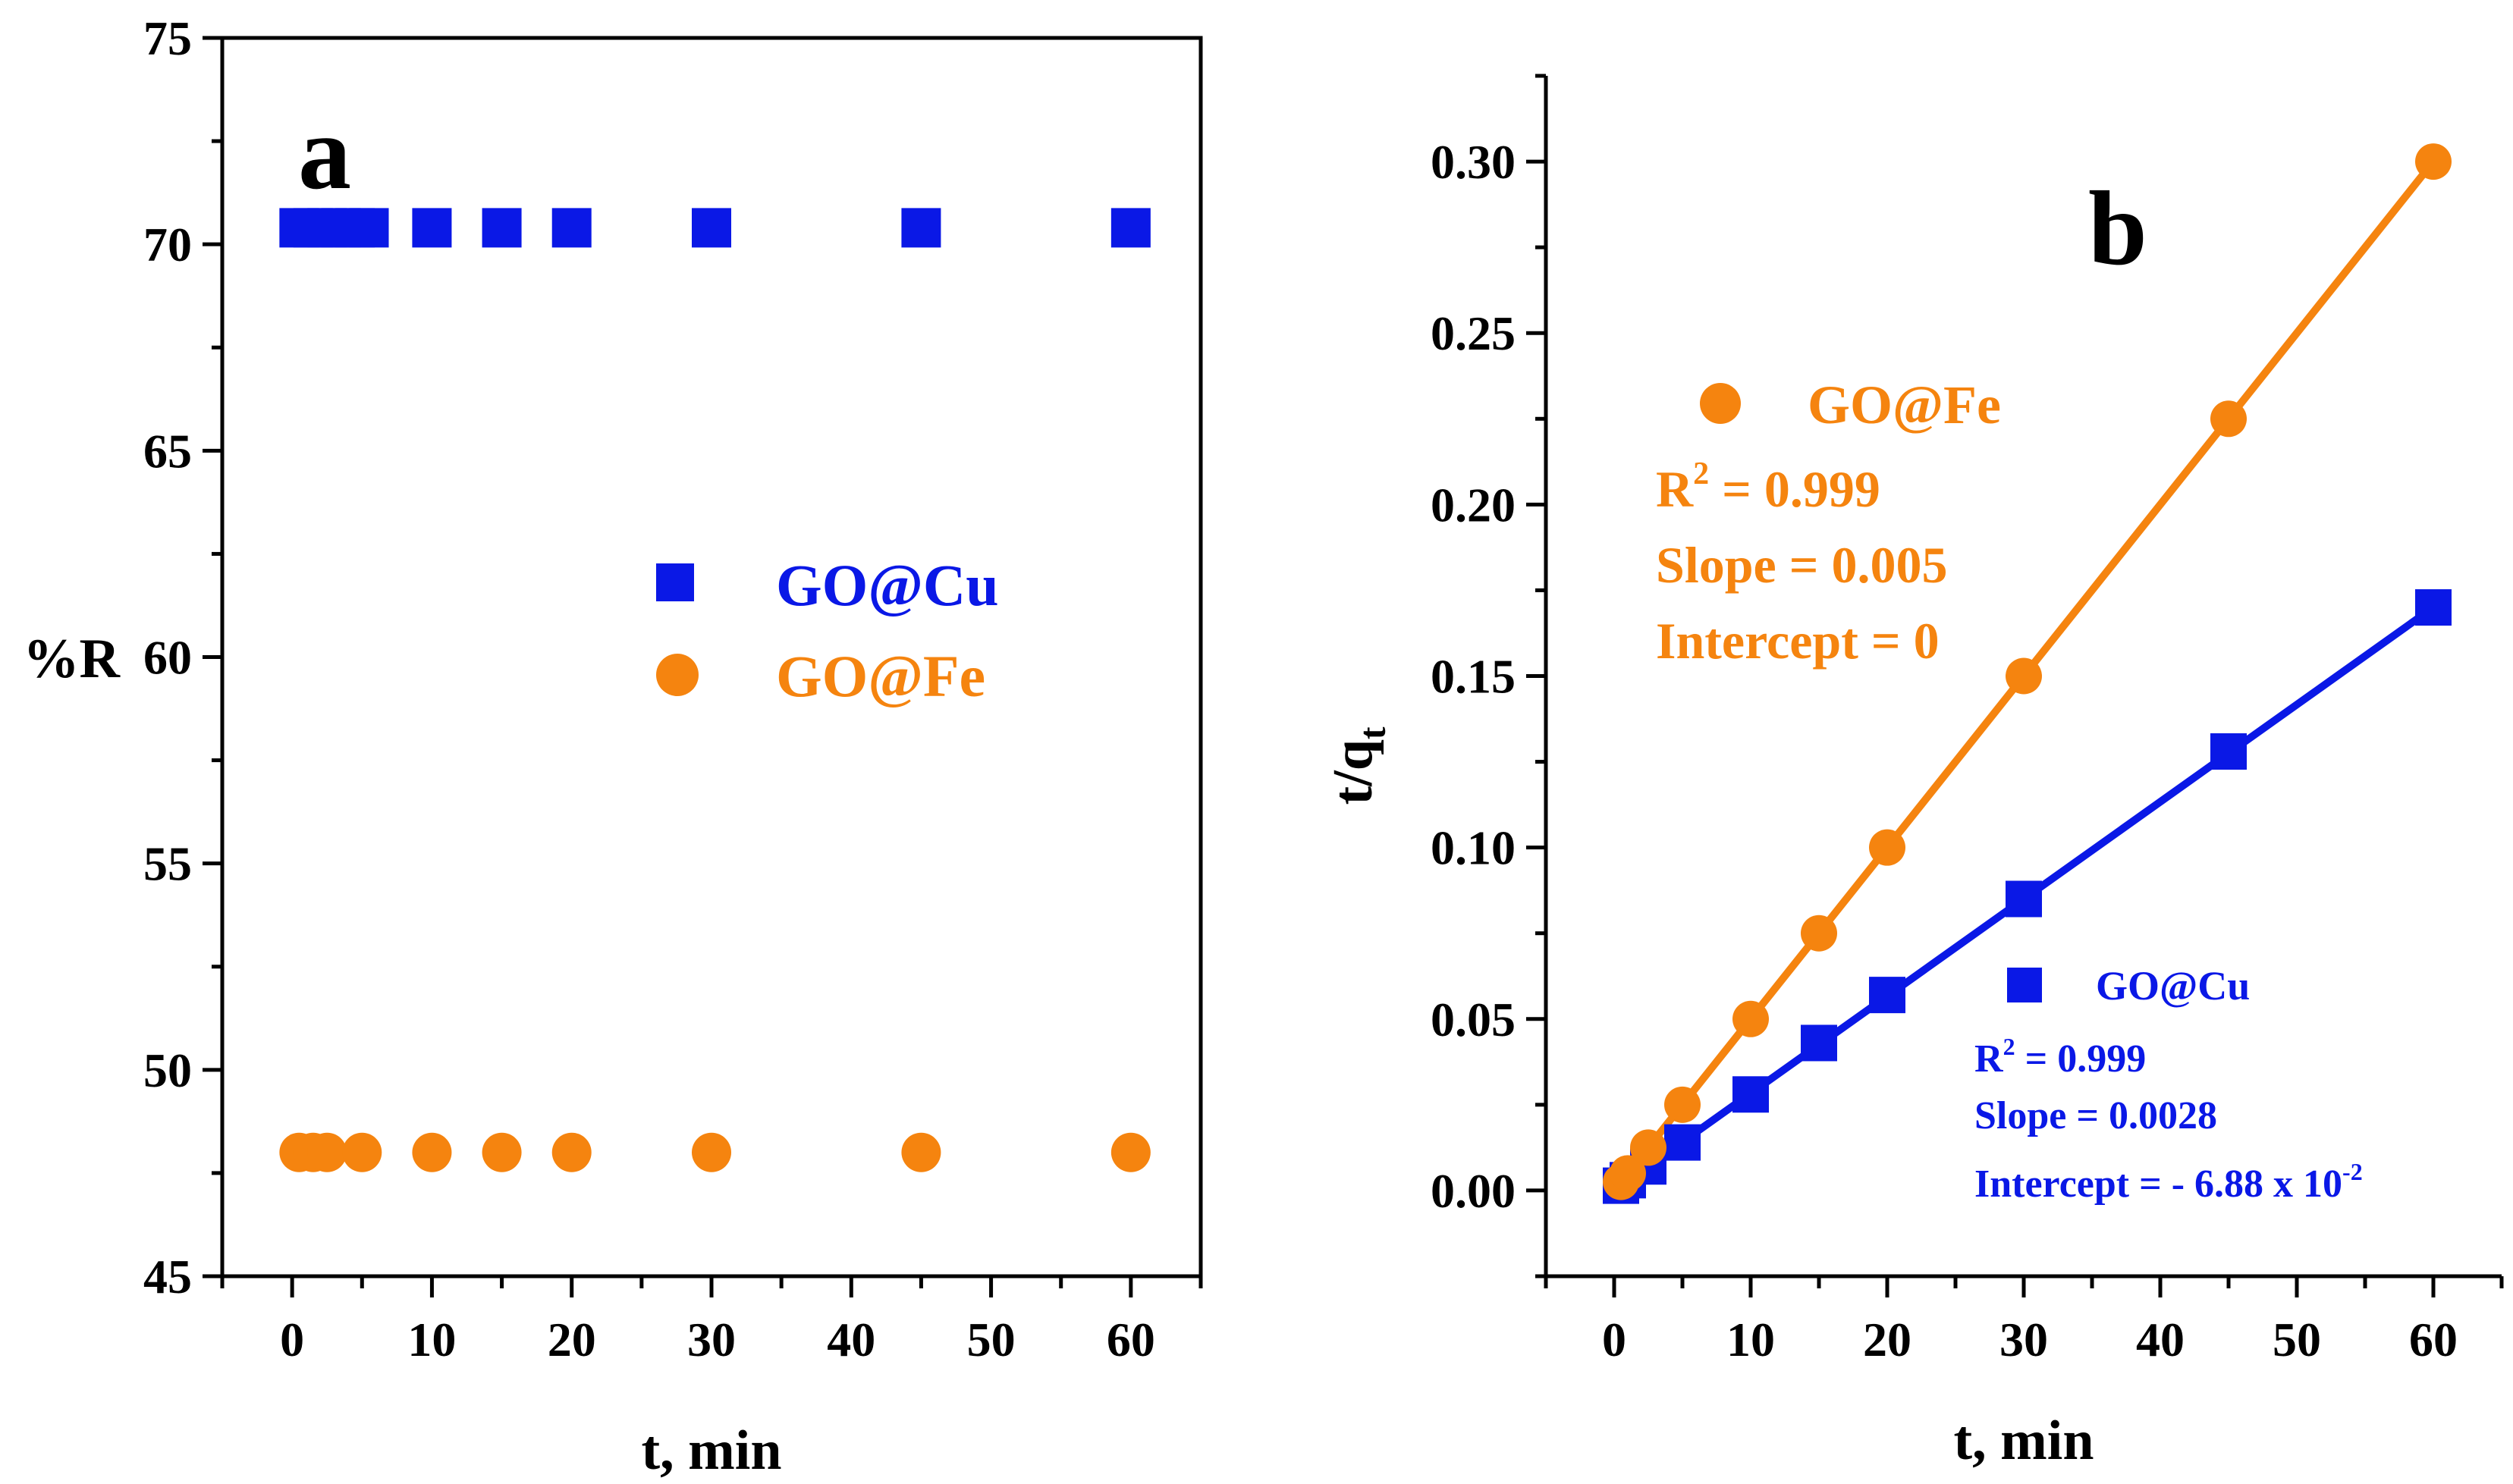 This screenshot has width=2513, height=1484. What do you see at coordinates (1473, 848) in the screenshot?
I see `y-tick-label: 0.10` at bounding box center [1473, 848].